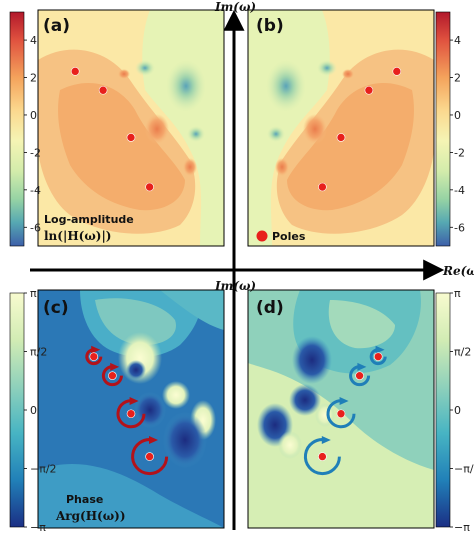  I want to click on legend-poles-label: Poles, so click(289, 236).